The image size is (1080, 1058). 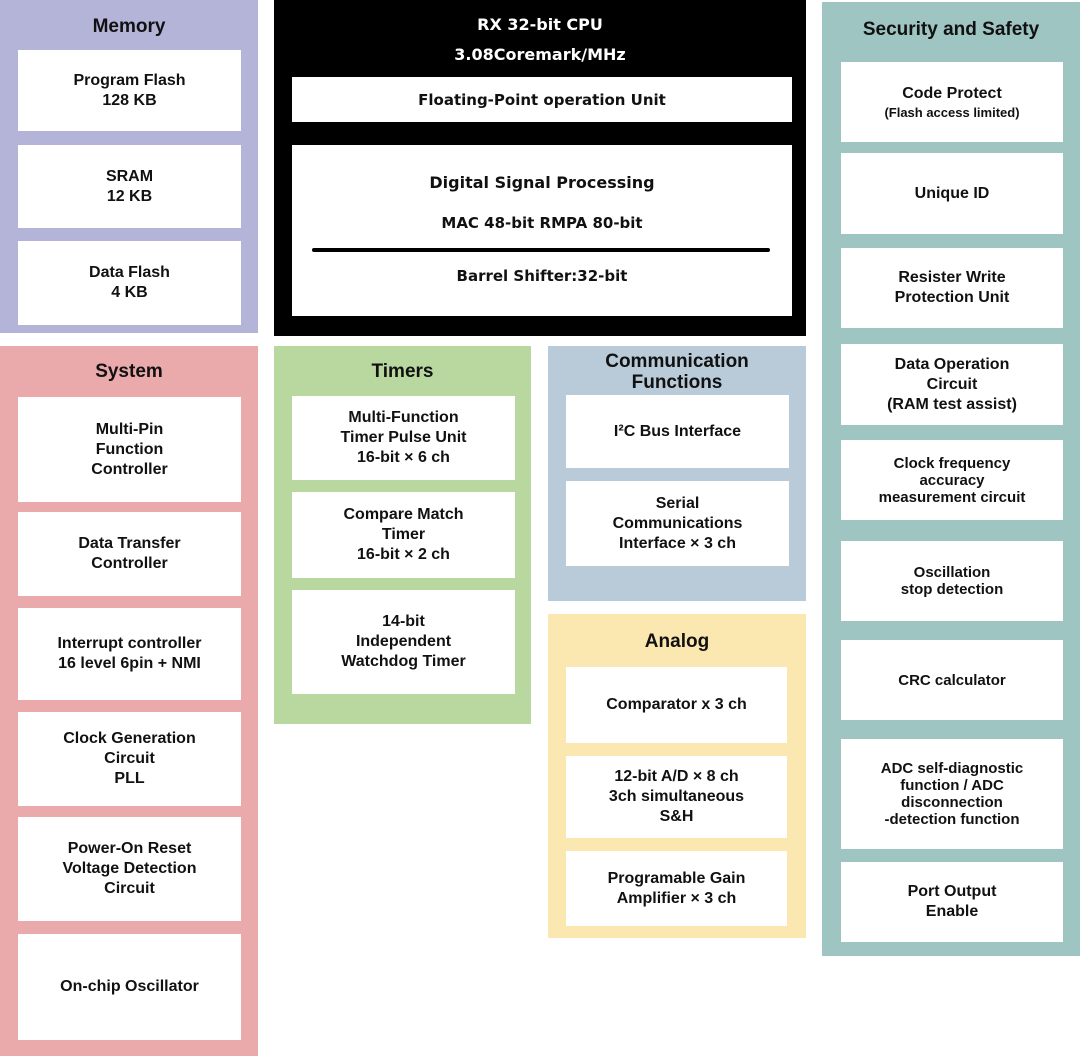 I want to click on analog-block: Comparator x 3 ch, so click(x=676, y=705).